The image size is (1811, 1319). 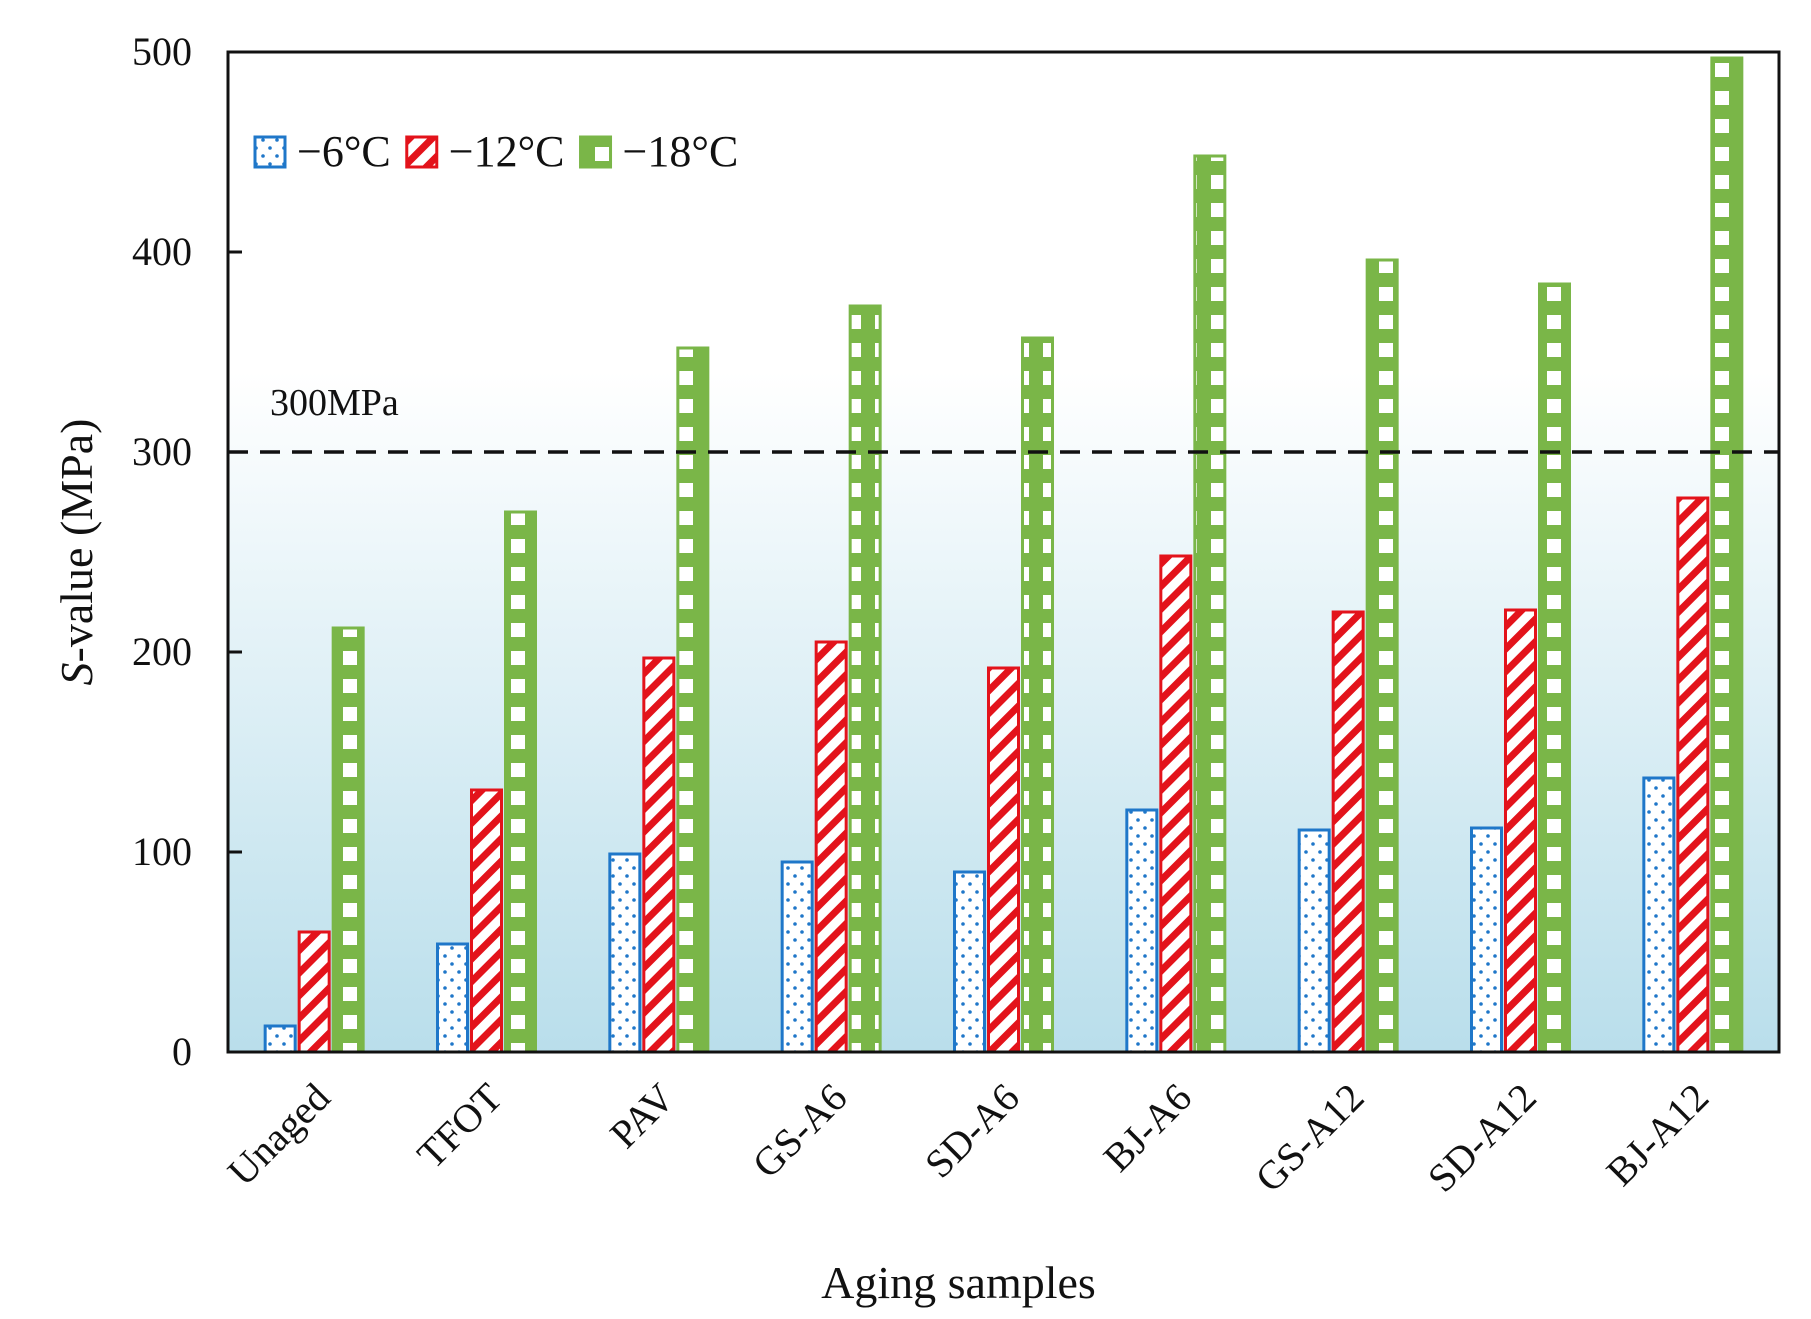 I want to click on x-axis-title: Aging samples, so click(x=958, y=1282).